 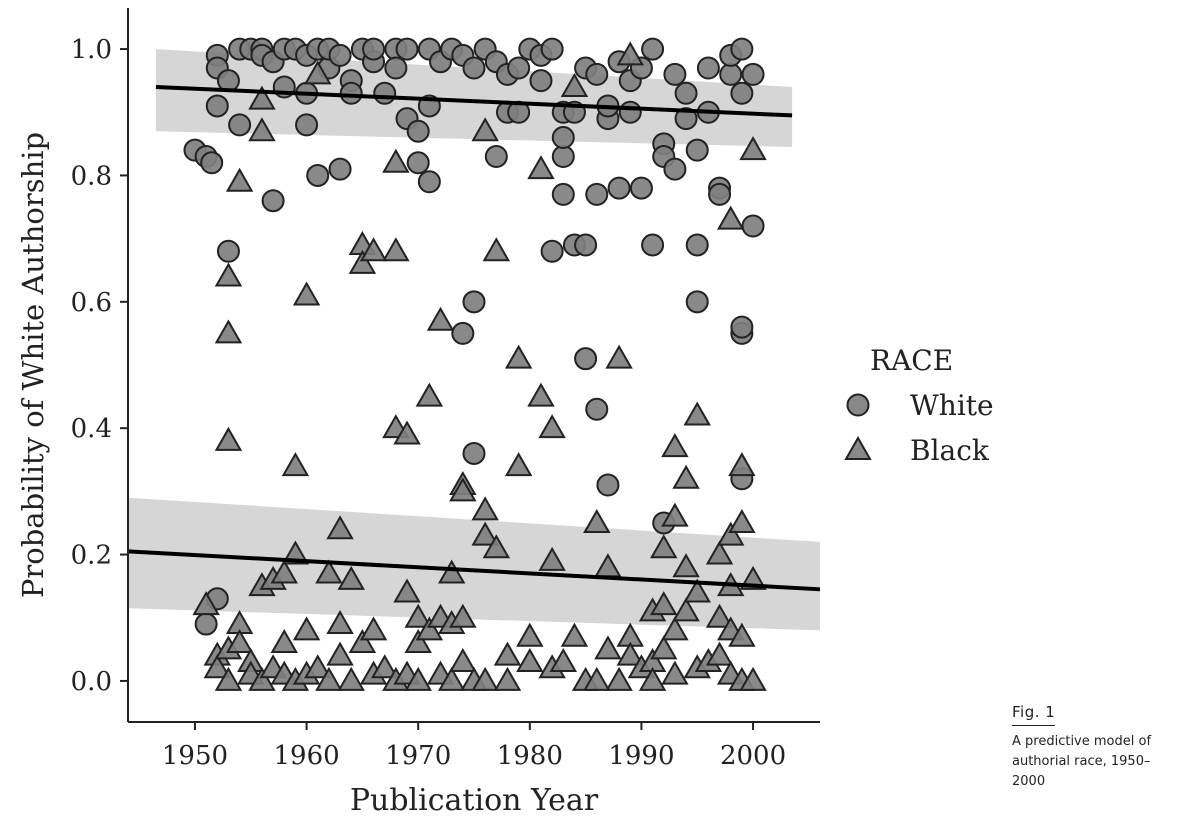 What do you see at coordinates (306, 756) in the screenshot?
I see `x-tick-label: 1960` at bounding box center [306, 756].